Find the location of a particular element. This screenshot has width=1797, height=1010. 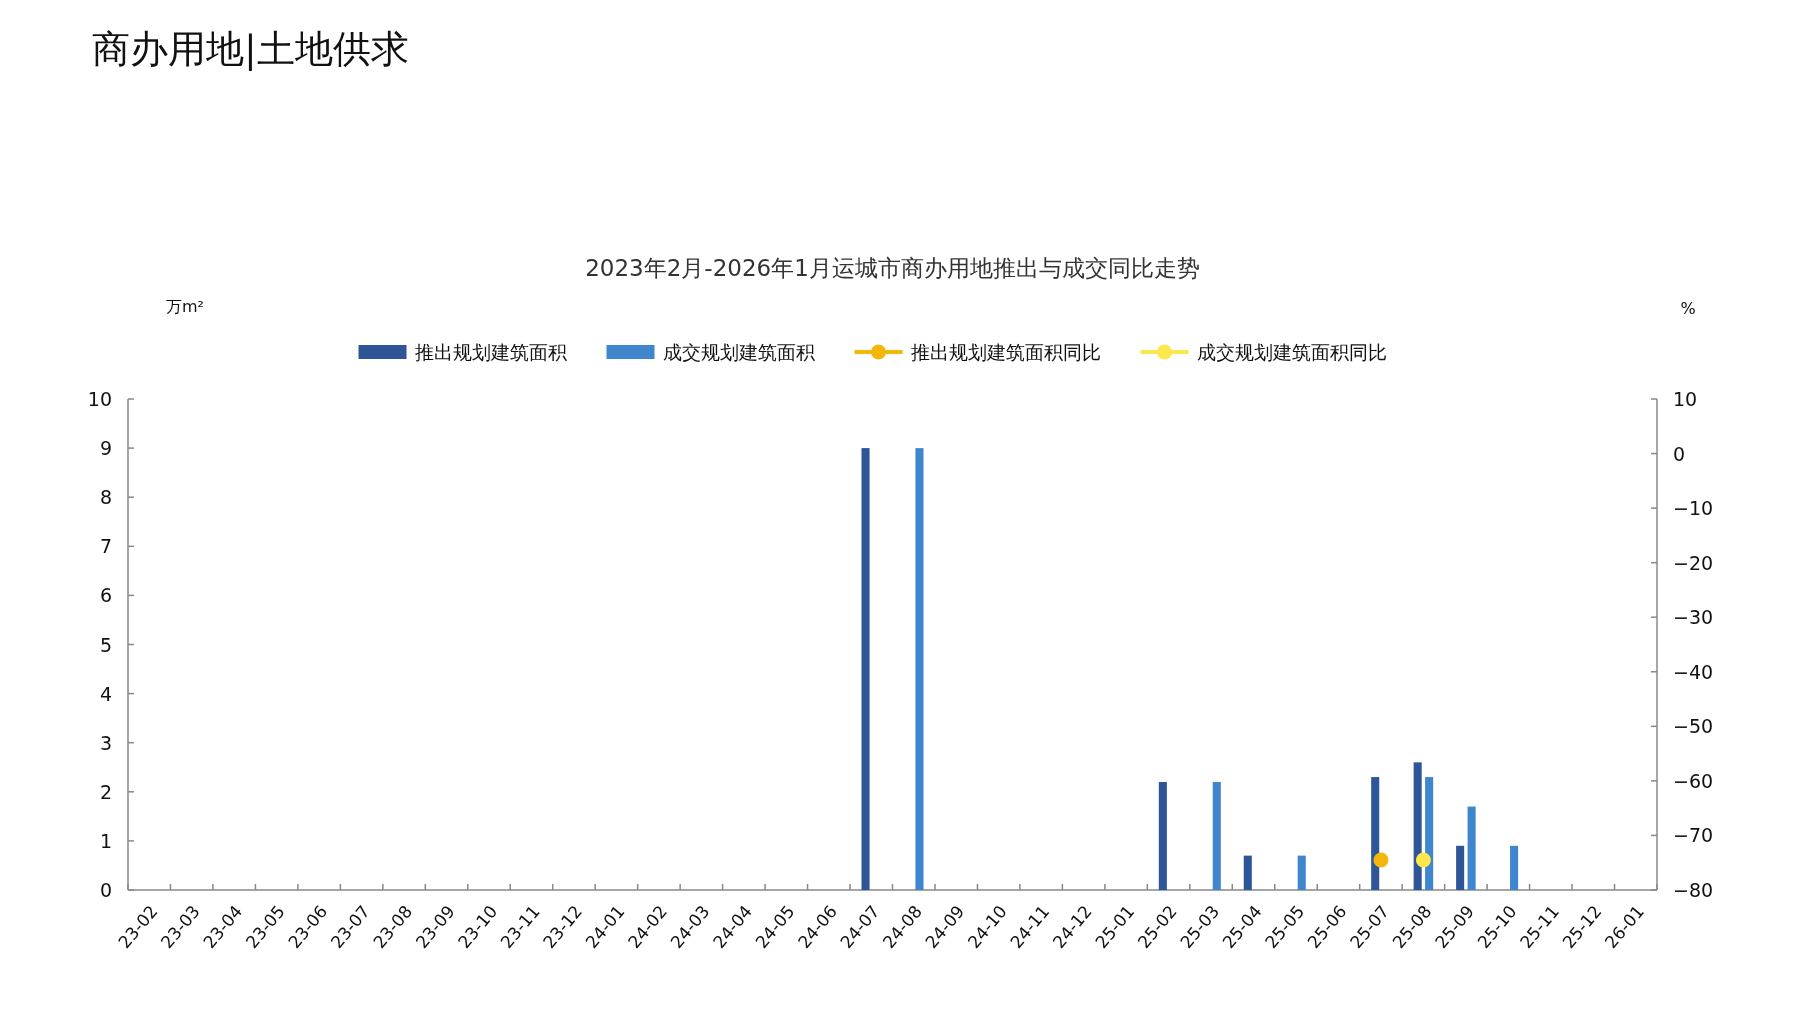

y2-tick-label: −10 is located at coordinates (1693, 508).